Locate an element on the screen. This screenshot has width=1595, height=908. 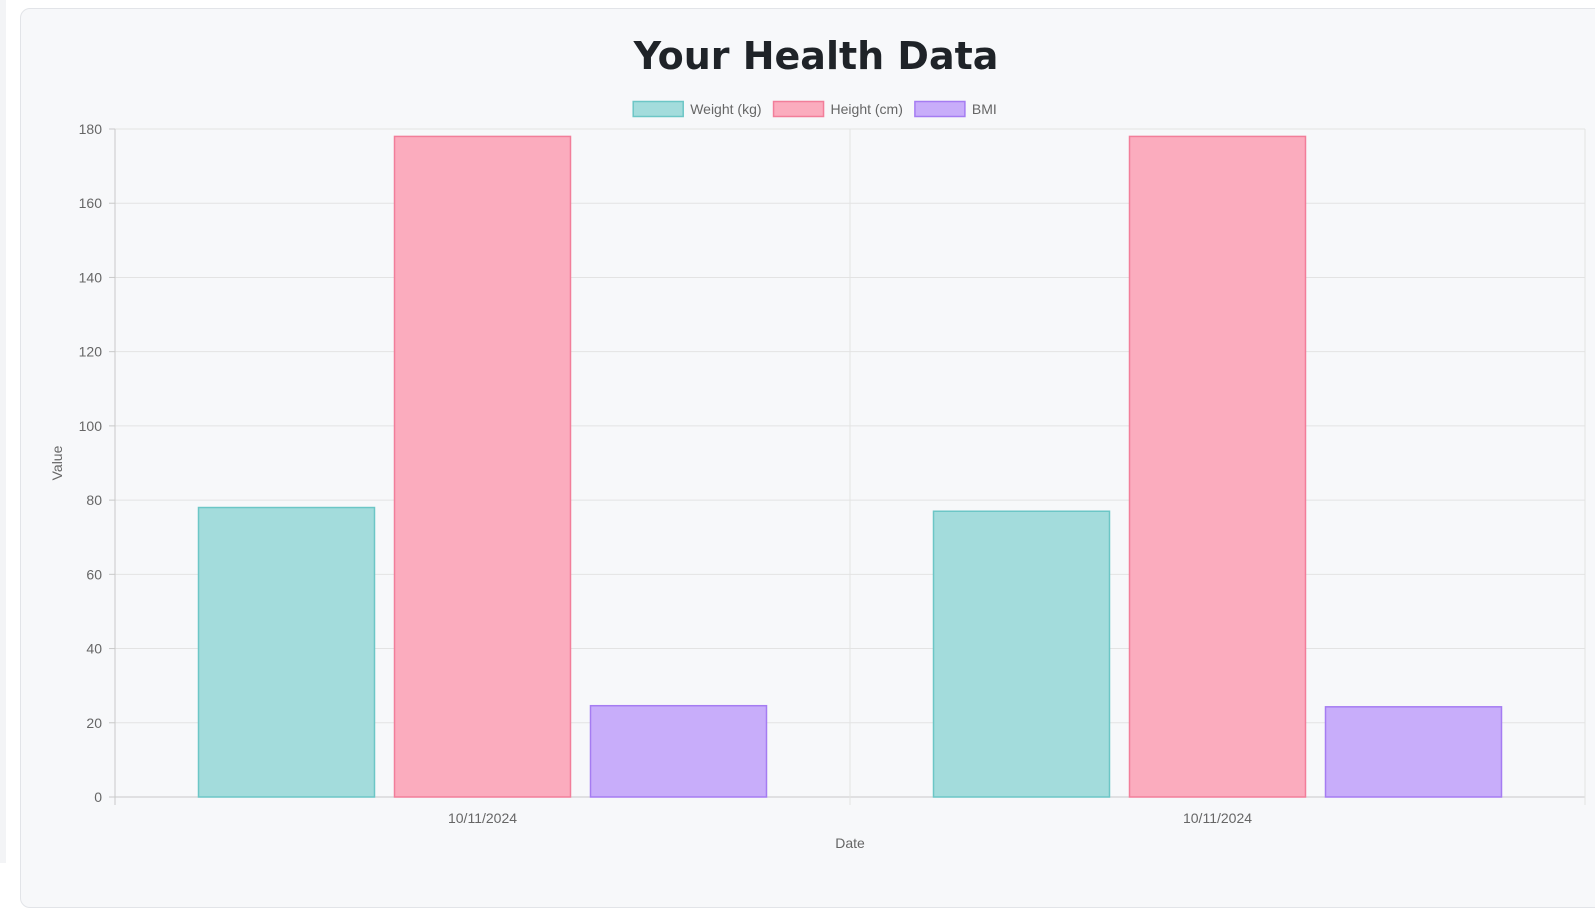
y-tick-label: 100 is located at coordinates (91, 426).